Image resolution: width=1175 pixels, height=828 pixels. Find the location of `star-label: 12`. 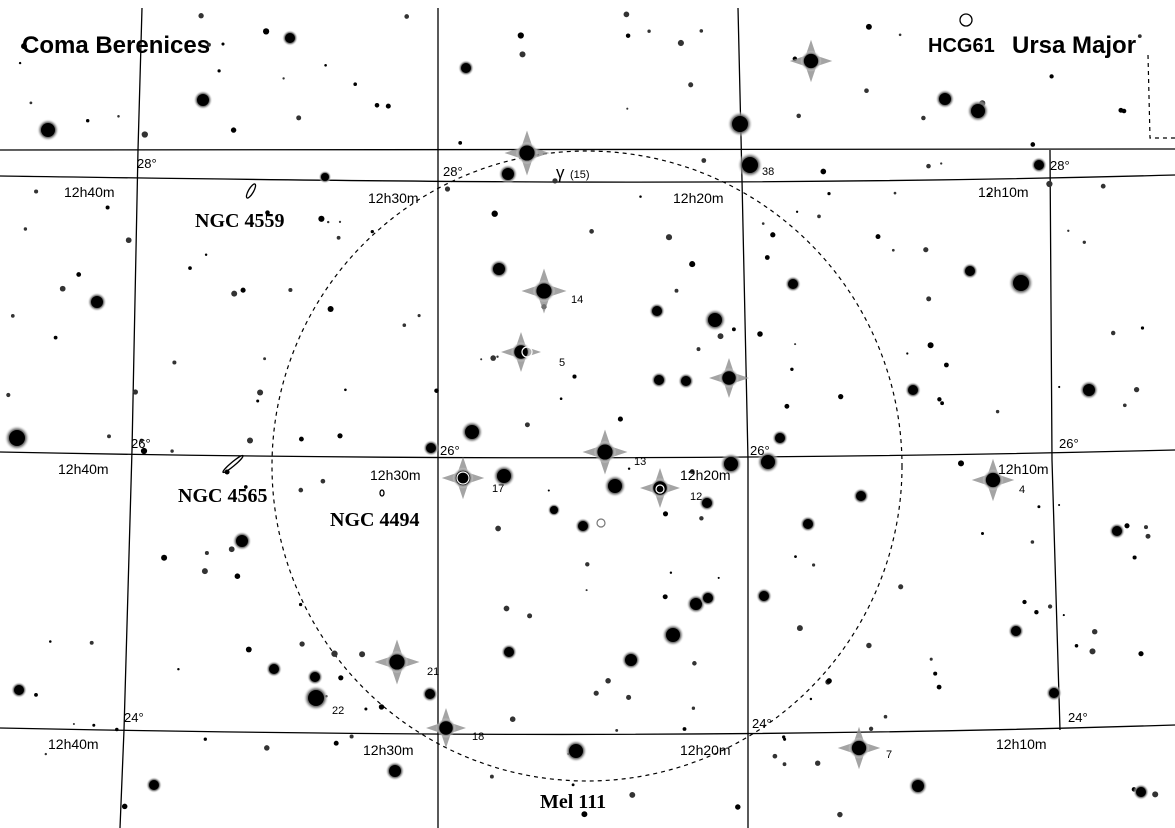

star-label: 12 is located at coordinates (696, 497).